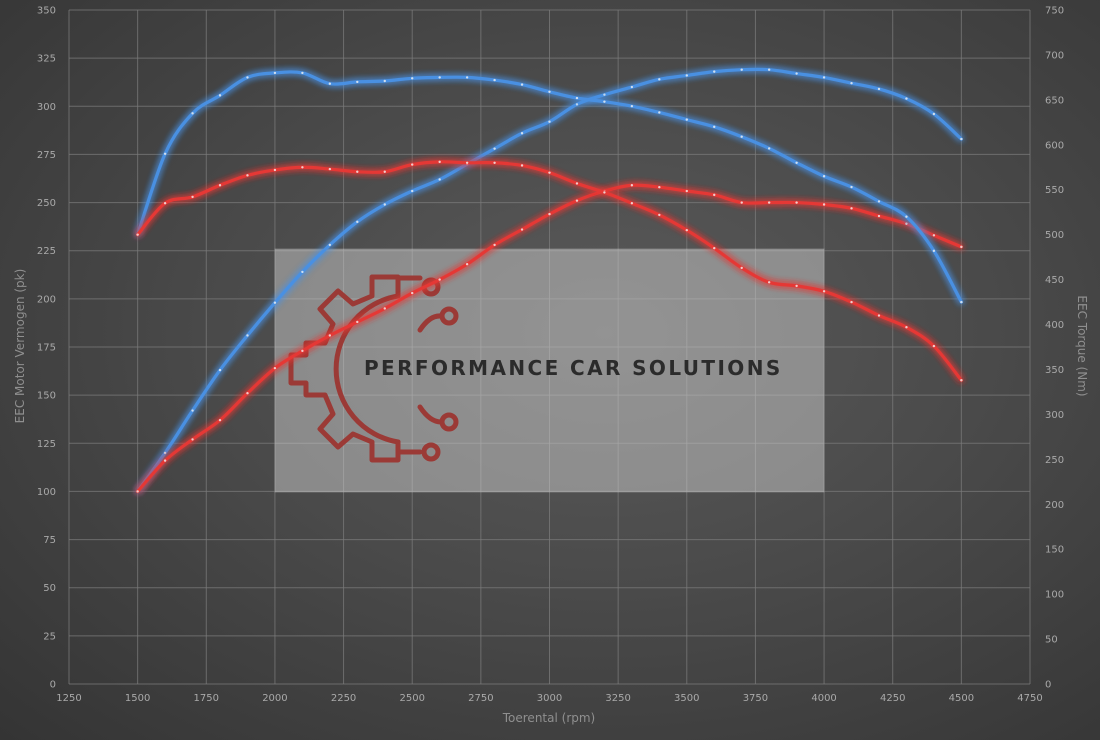 The height and width of the screenshot is (740, 1100). I want to click on x-tick-label: 2500, so click(411, 698).